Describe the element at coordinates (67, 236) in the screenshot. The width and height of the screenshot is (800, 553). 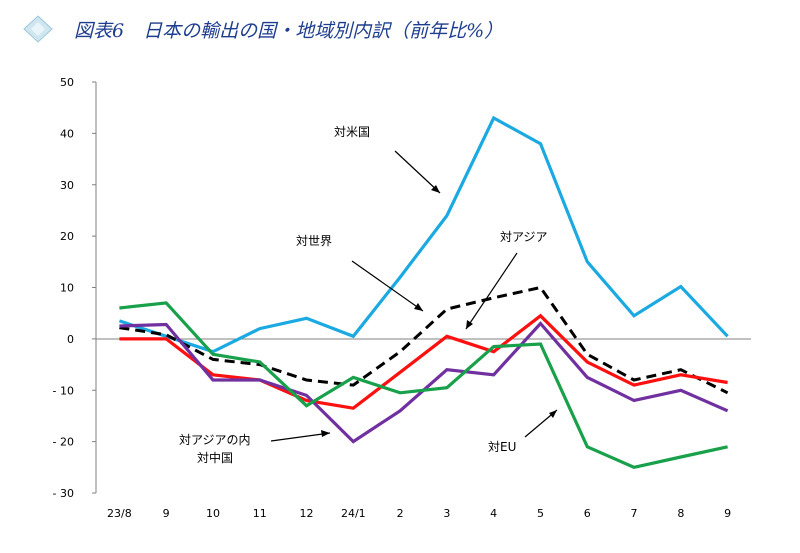
I see `y-tick-label: 20` at that location.